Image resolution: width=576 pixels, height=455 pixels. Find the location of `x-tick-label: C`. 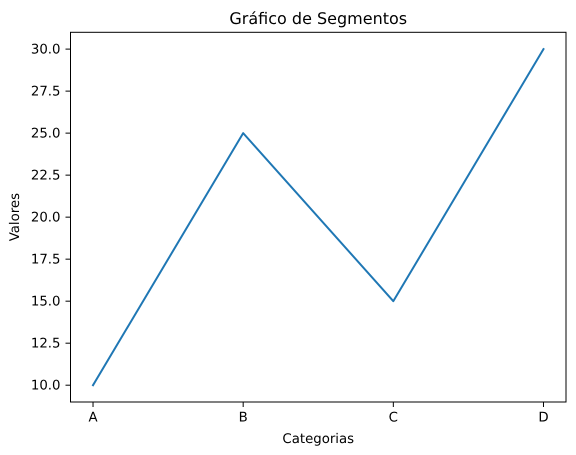

x-tick-label: C is located at coordinates (393, 418).